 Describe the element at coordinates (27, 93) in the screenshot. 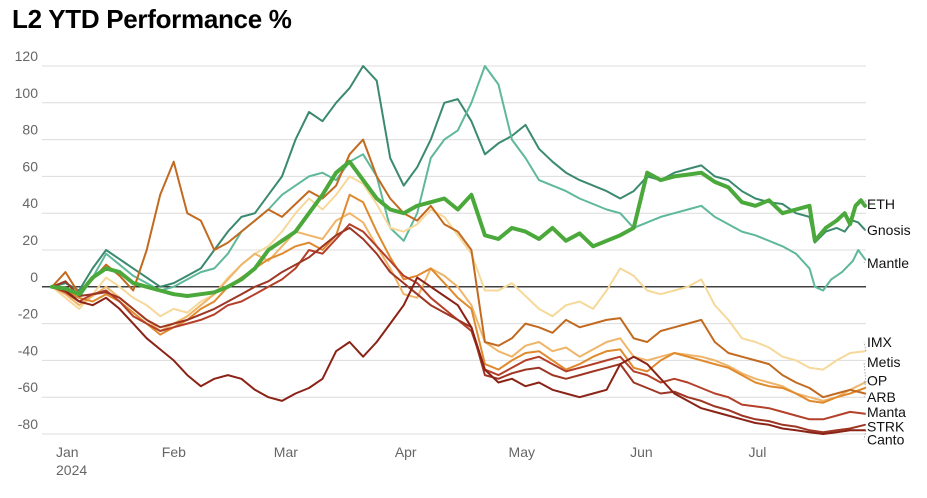

I see `y-tick-label: 100` at that location.